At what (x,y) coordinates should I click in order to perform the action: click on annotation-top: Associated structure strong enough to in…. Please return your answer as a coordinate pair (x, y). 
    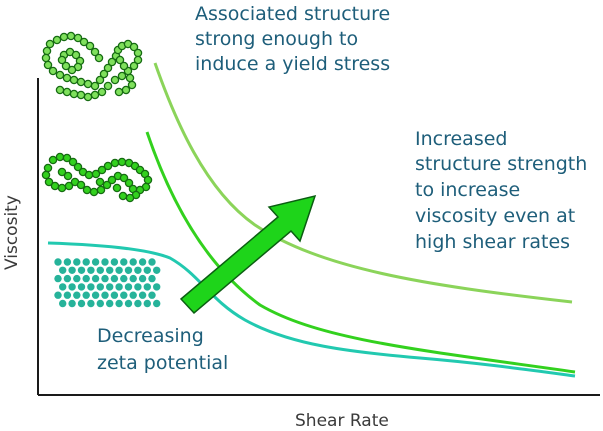
    Looking at the image, I should click on (295, 39).